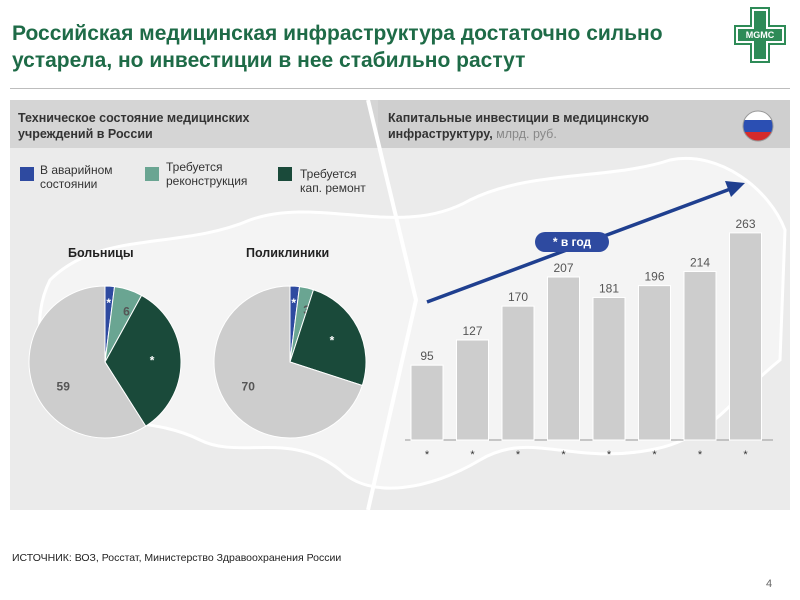  What do you see at coordinates (526, 134) in the screenshot?
I see `right-header-unit: млрд. руб.` at bounding box center [526, 134].